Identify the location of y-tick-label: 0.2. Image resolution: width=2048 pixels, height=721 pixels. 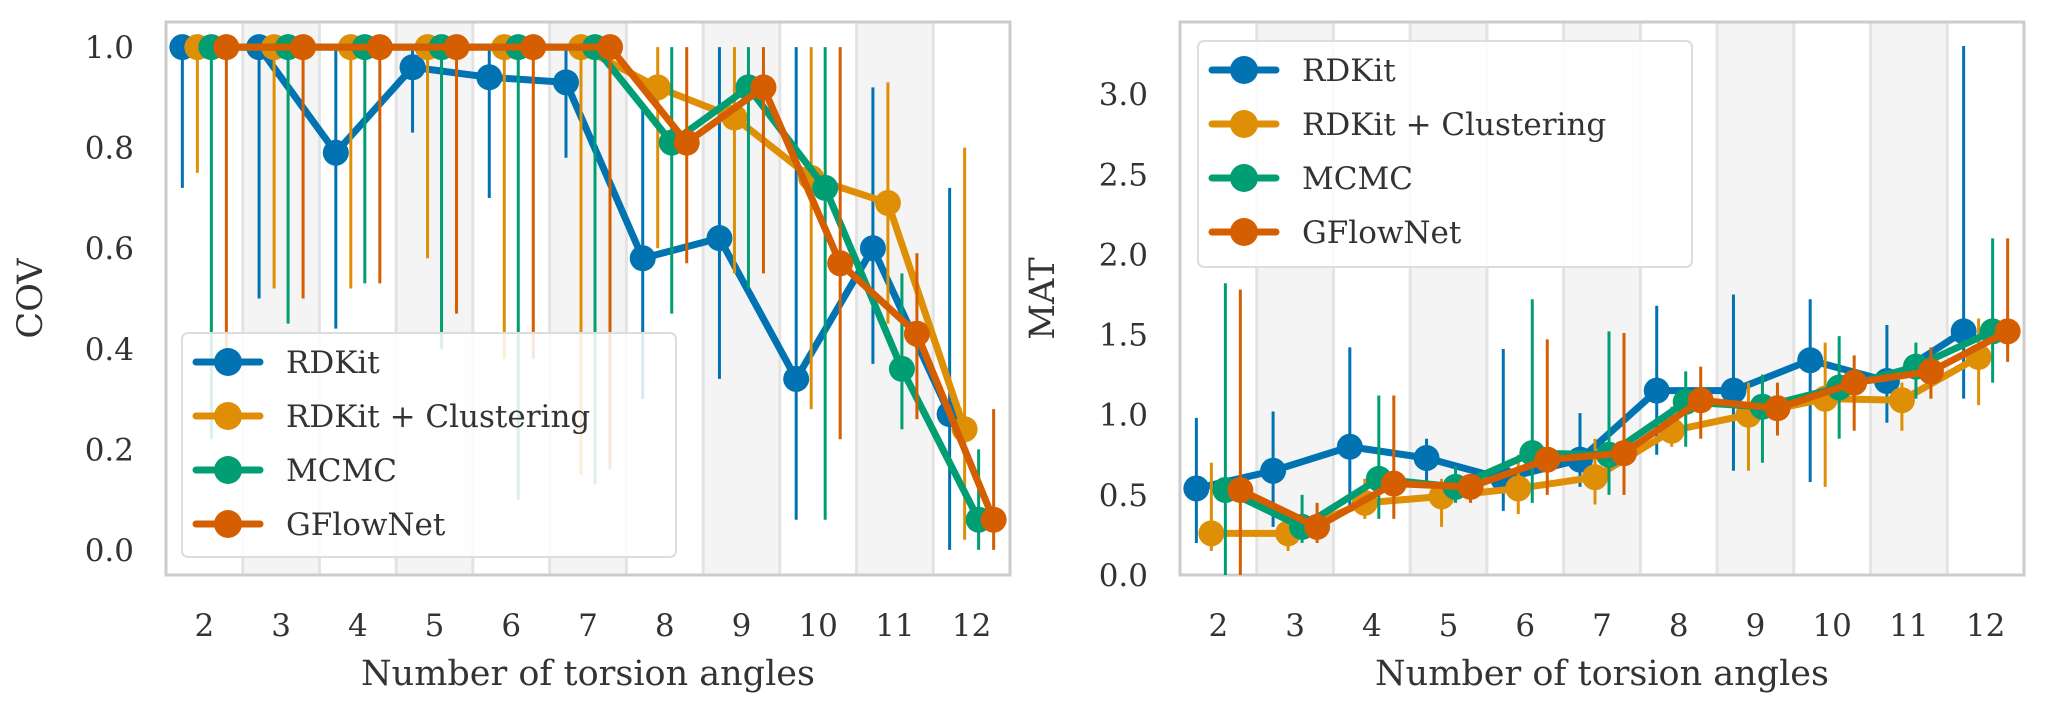
(109, 450).